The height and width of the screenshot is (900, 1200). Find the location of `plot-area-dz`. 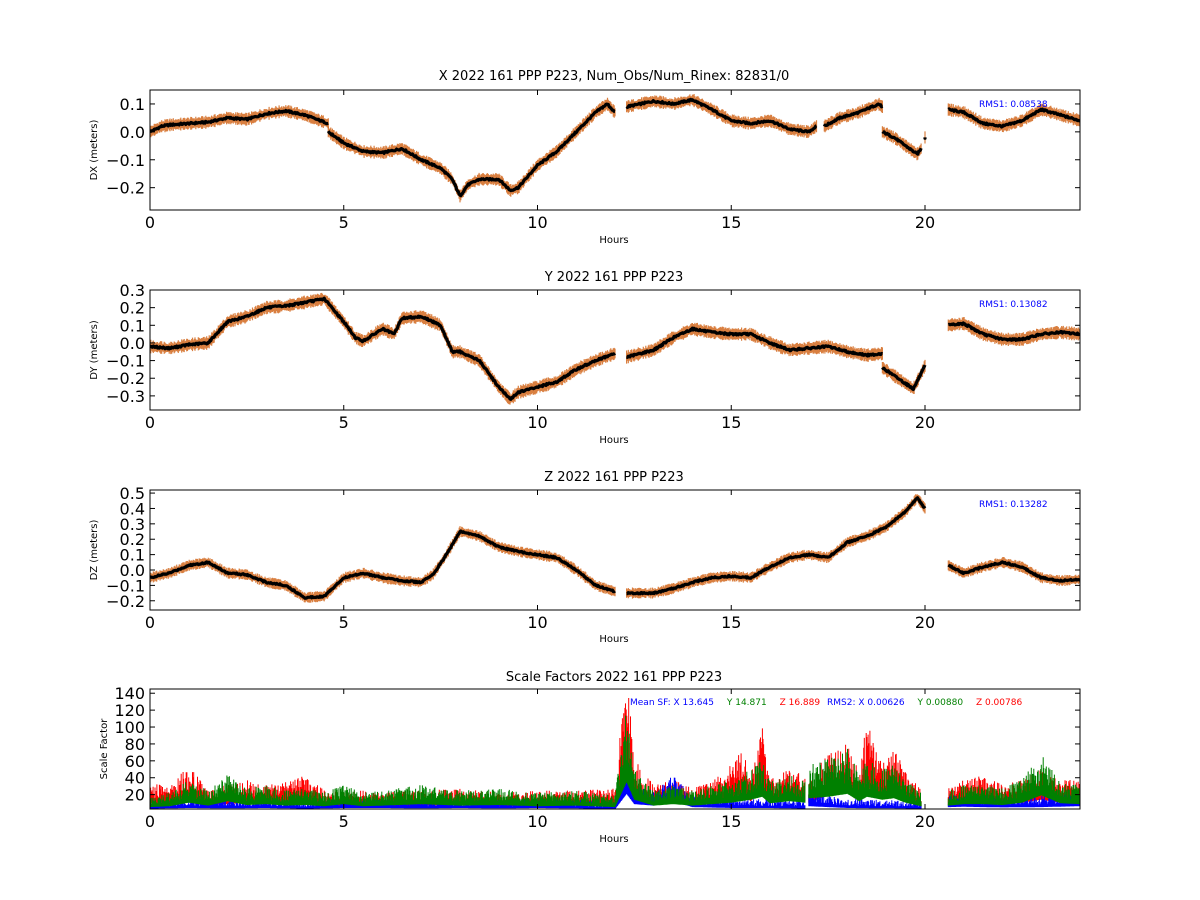

plot-area-dz is located at coordinates (615, 548).